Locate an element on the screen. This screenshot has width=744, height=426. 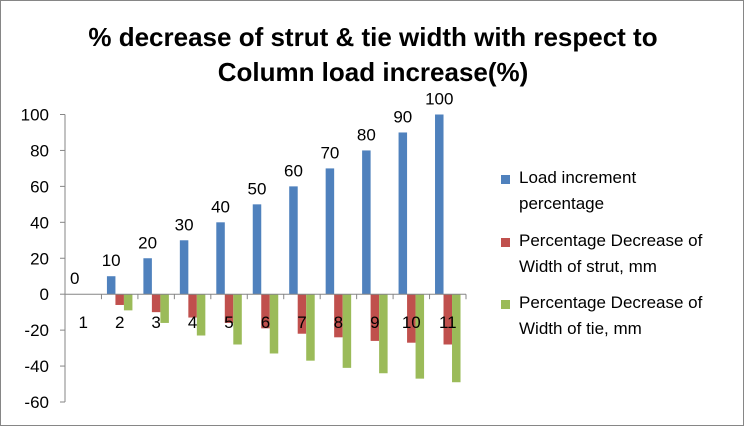
data-label: 80 is located at coordinates (366, 134).